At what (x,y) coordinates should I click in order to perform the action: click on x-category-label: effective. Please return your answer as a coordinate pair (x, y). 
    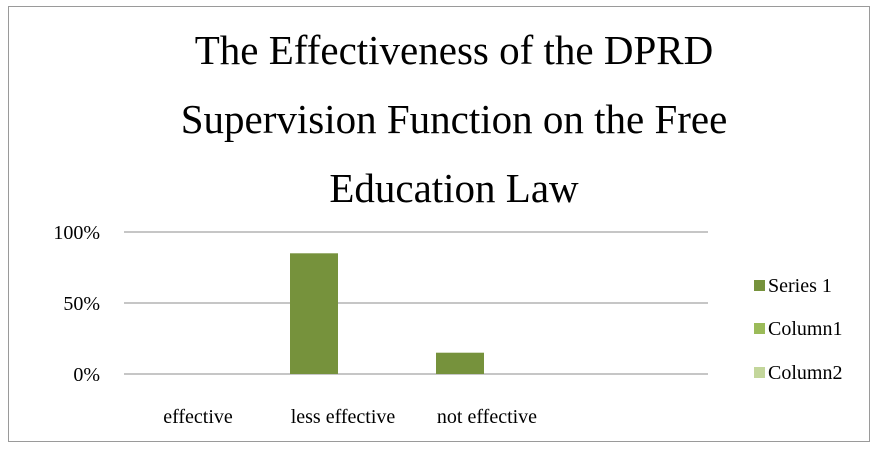
    Looking at the image, I should click on (198, 417).